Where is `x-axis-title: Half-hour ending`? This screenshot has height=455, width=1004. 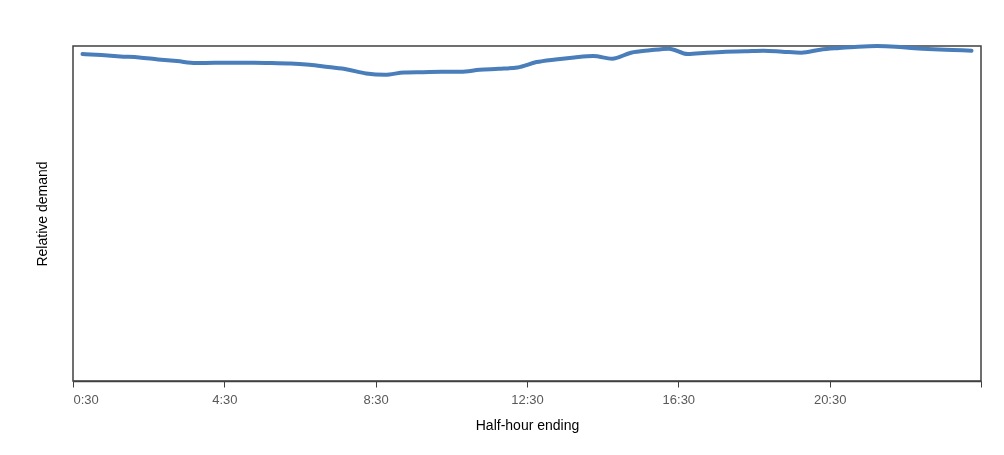 x-axis-title: Half-hour ending is located at coordinates (527, 424).